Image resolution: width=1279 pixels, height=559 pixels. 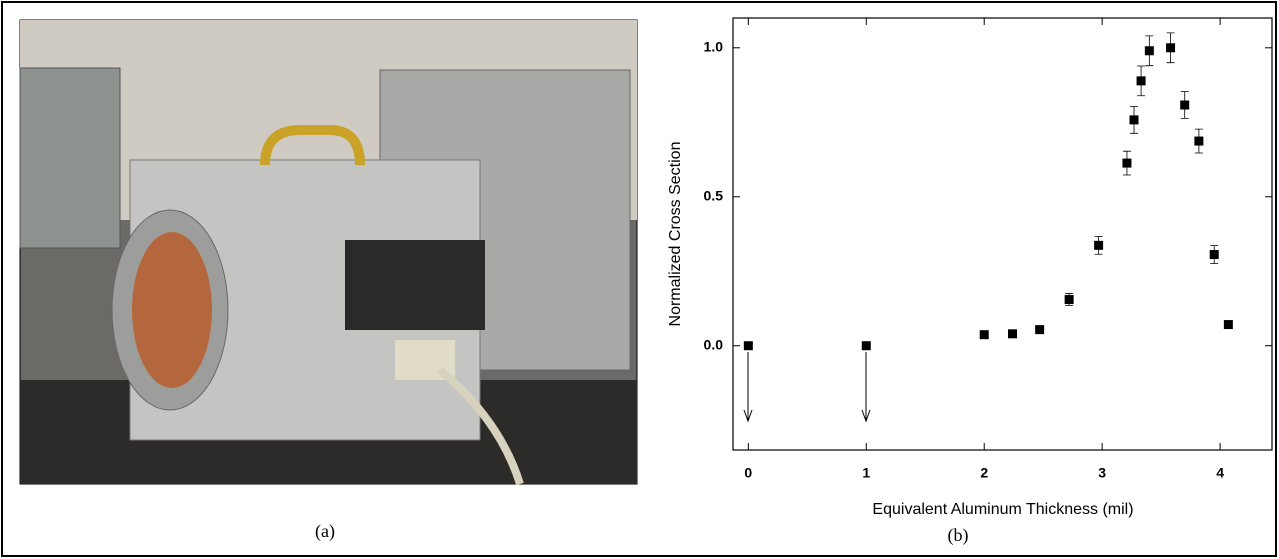 What do you see at coordinates (172, 310) in the screenshot?
I see `copper-window` at bounding box center [172, 310].